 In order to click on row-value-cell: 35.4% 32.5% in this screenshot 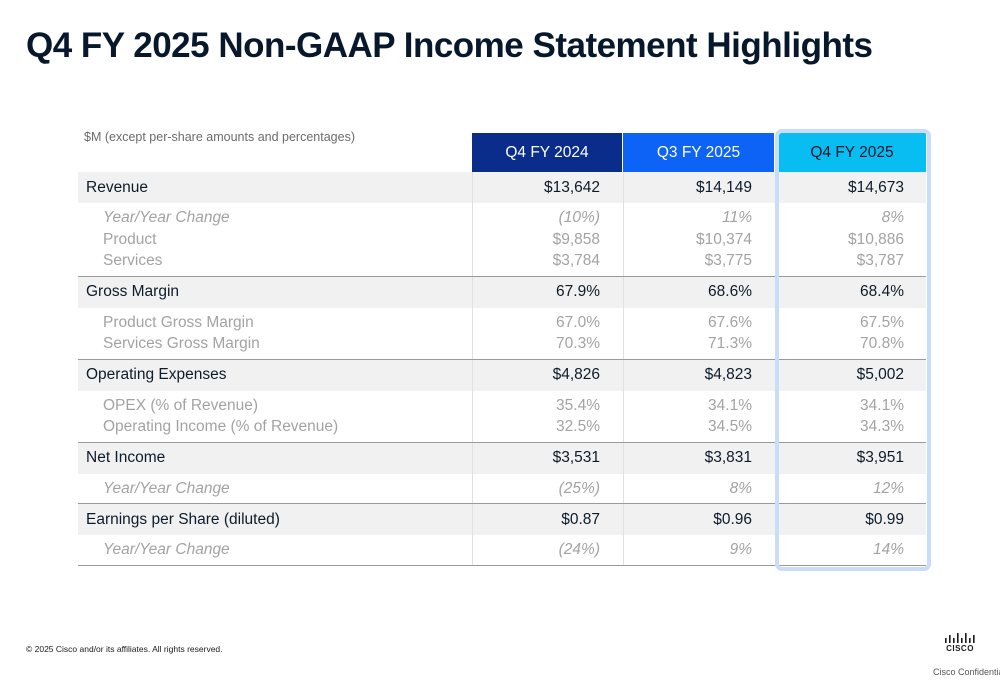, I will do `click(547, 416)`.